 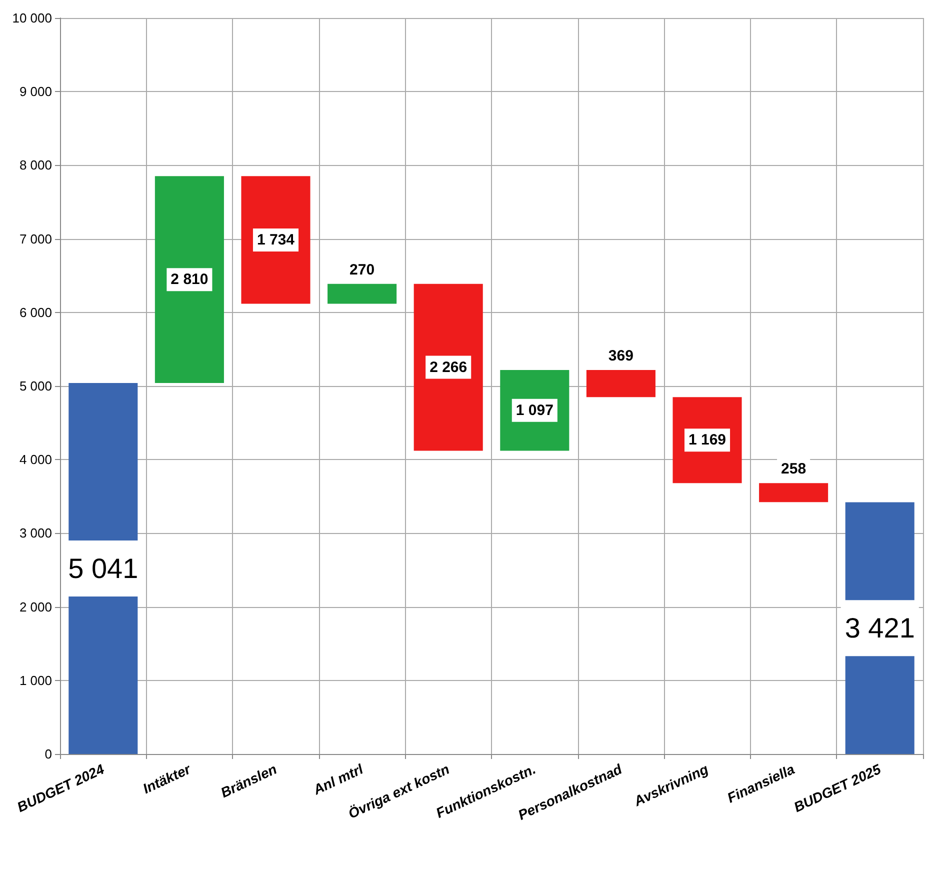 I want to click on data-label: 1 734, so click(x=276, y=239).